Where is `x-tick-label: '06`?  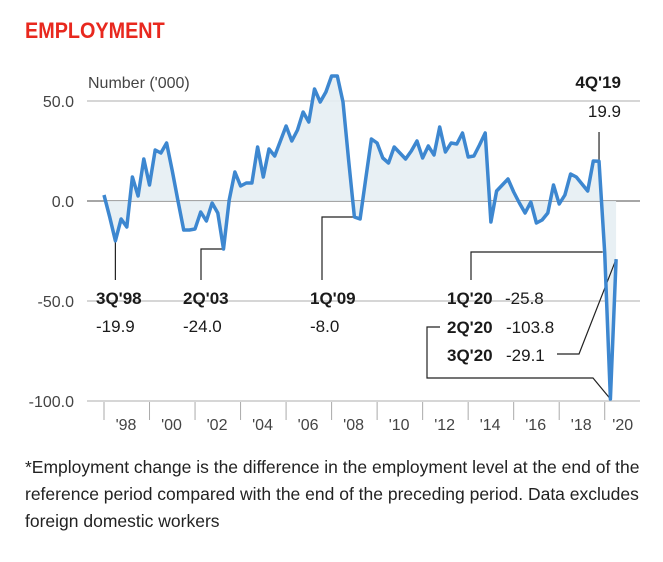
x-tick-label: '06 is located at coordinates (308, 425).